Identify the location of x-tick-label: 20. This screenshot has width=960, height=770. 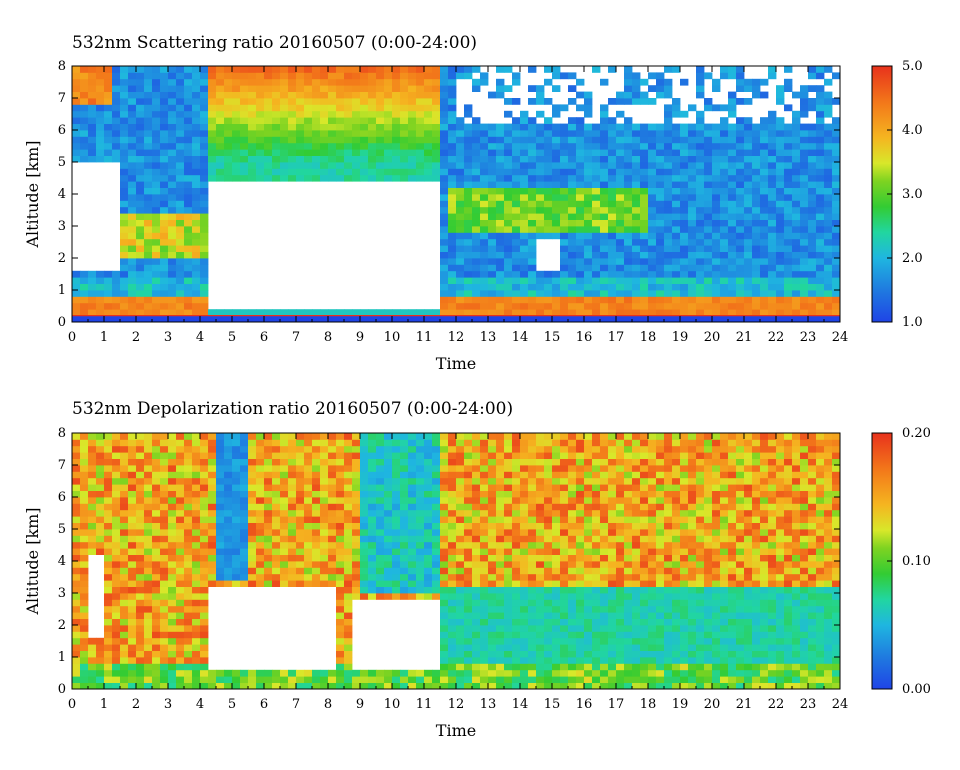
(712, 337).